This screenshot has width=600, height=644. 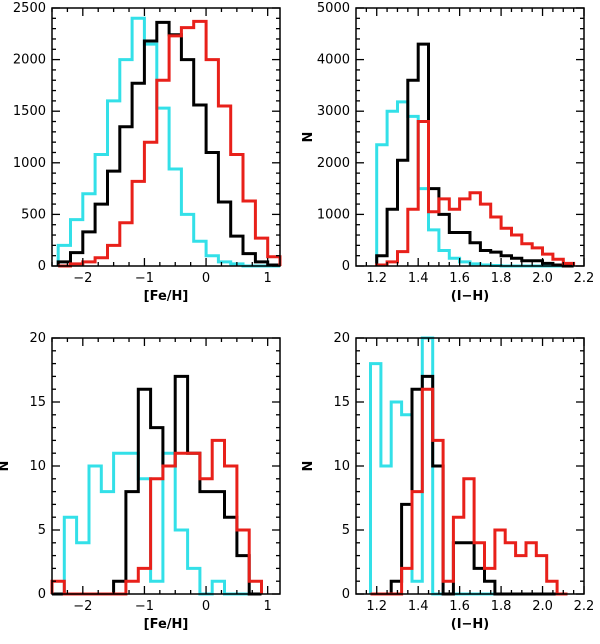 I want to click on bottom-left-xtick-label: −2, so click(x=82, y=606).